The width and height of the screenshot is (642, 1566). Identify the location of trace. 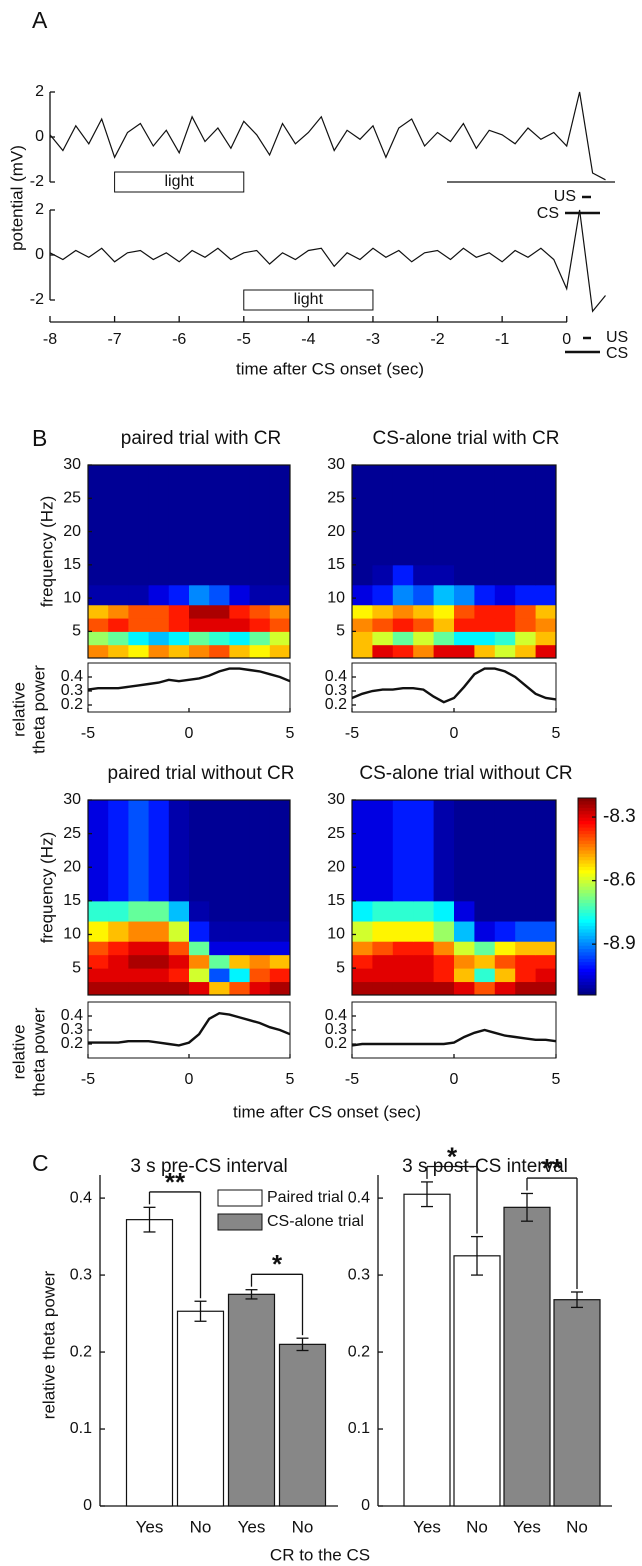
(327, 261).